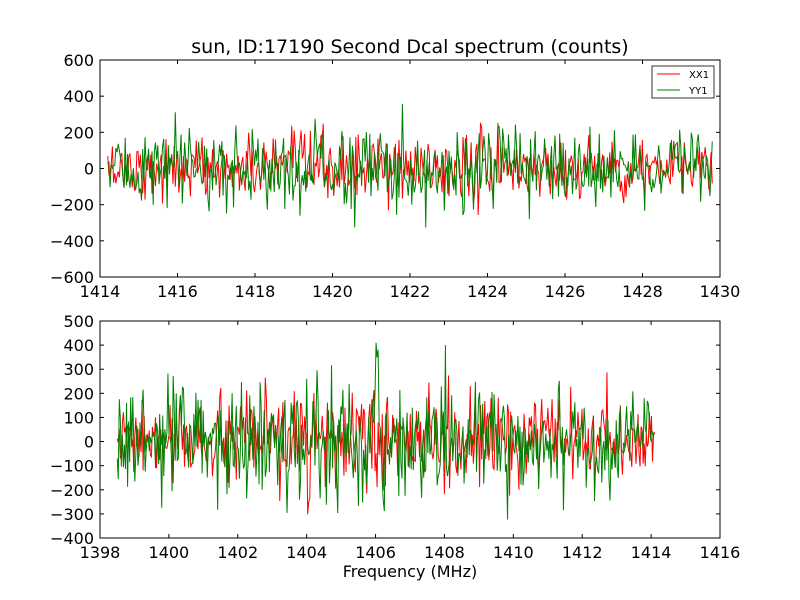  Describe the element at coordinates (699, 75) in the screenshot. I see `legend-label-xx1: XX1` at that location.